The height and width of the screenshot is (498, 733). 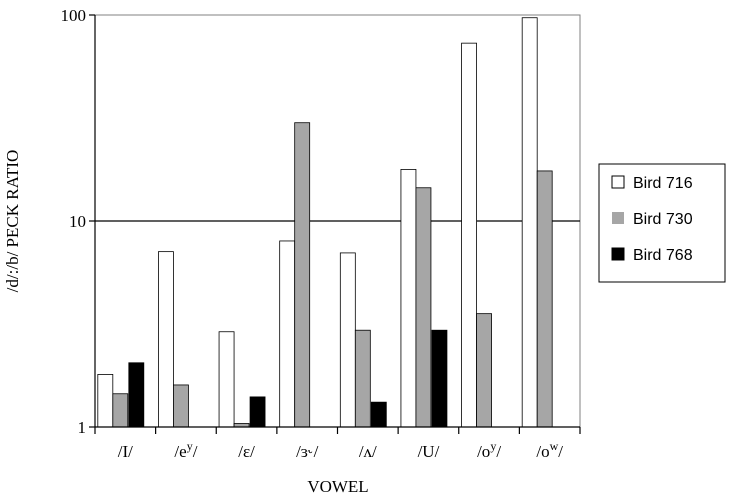 I want to click on y-tick-label: 1, so click(x=82, y=427).